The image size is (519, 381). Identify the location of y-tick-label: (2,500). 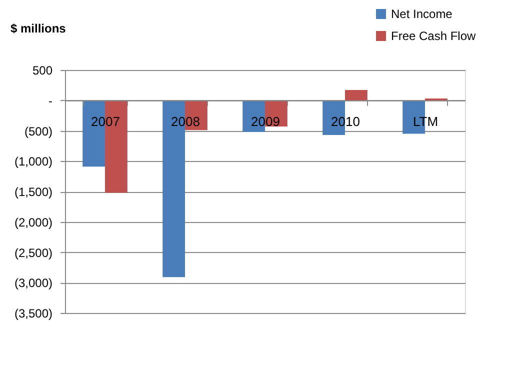
(33, 253).